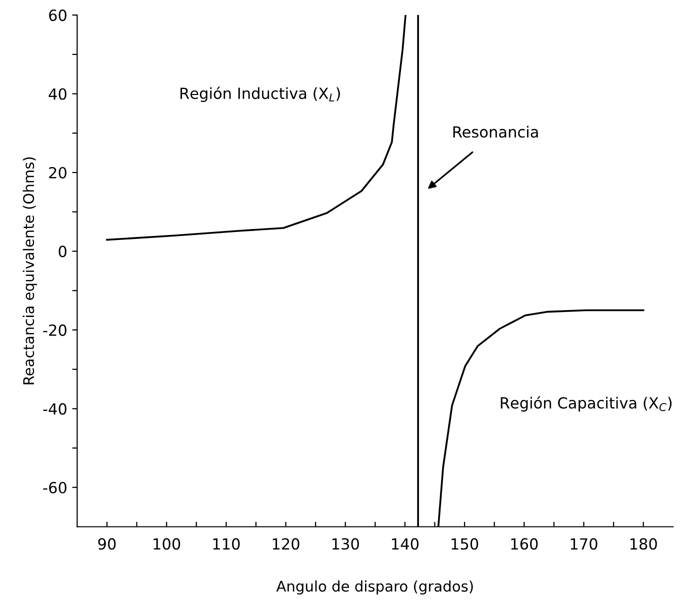  Describe the element at coordinates (226, 544) in the screenshot. I see `x-tick-label: 110` at that location.